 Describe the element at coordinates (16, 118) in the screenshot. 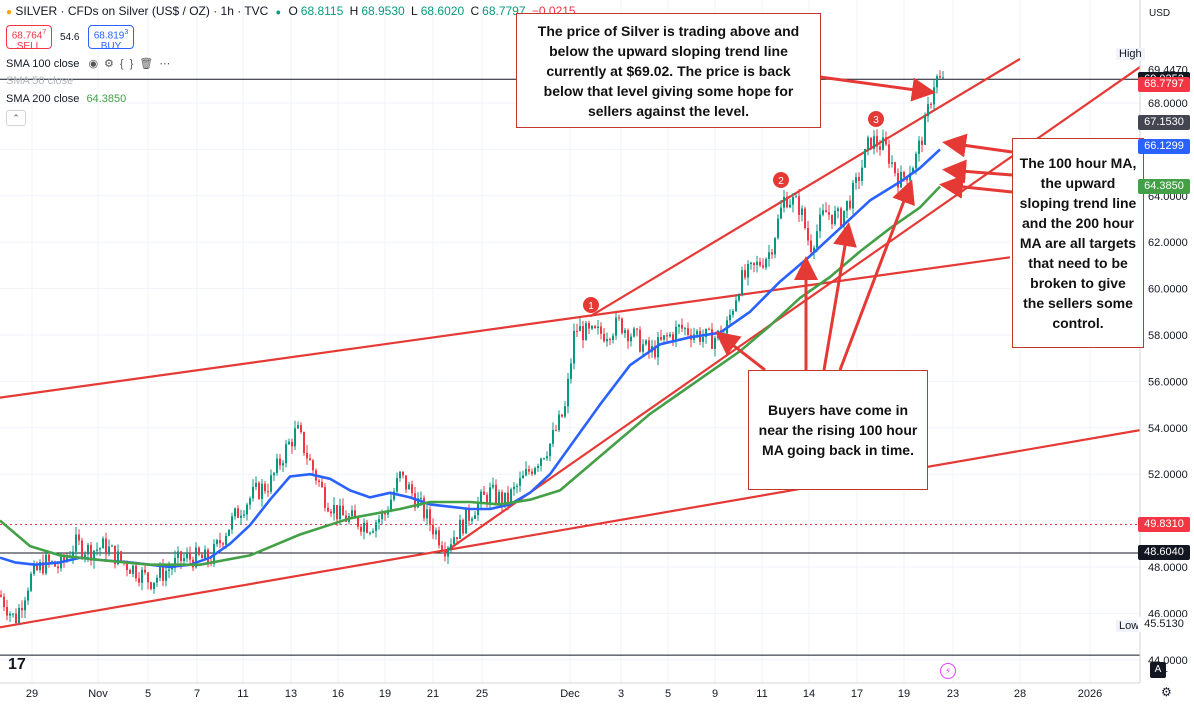

I see `collapse-legend-icon: ⌃` at that location.